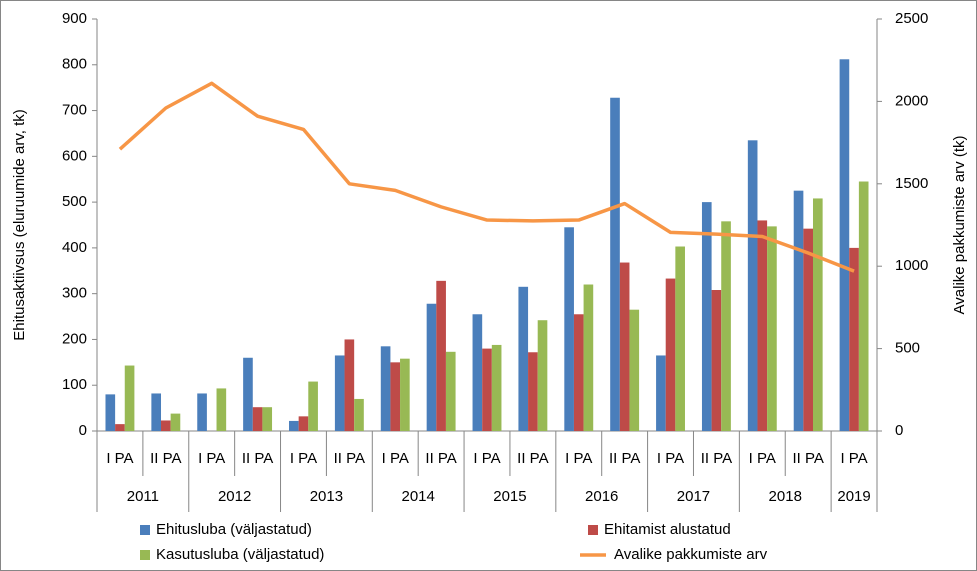 This screenshot has width=977, height=571. I want to click on year-label: 2016, so click(601, 496).